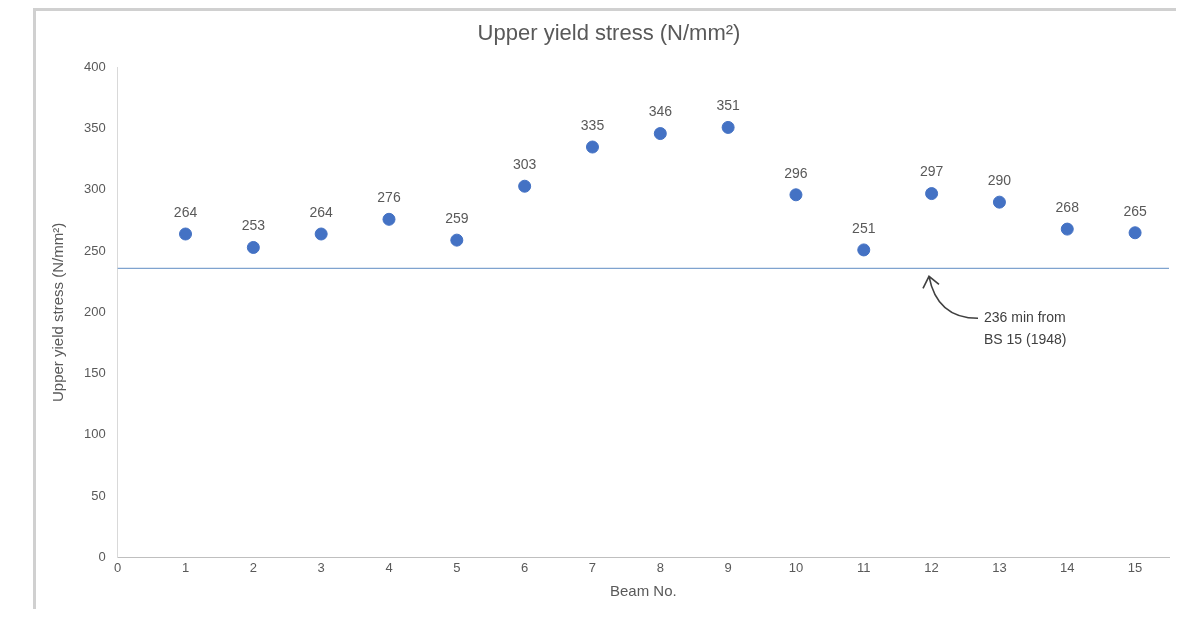 The width and height of the screenshot is (1183, 621). What do you see at coordinates (999, 180) in the screenshot?
I see `data-label: 290` at bounding box center [999, 180].